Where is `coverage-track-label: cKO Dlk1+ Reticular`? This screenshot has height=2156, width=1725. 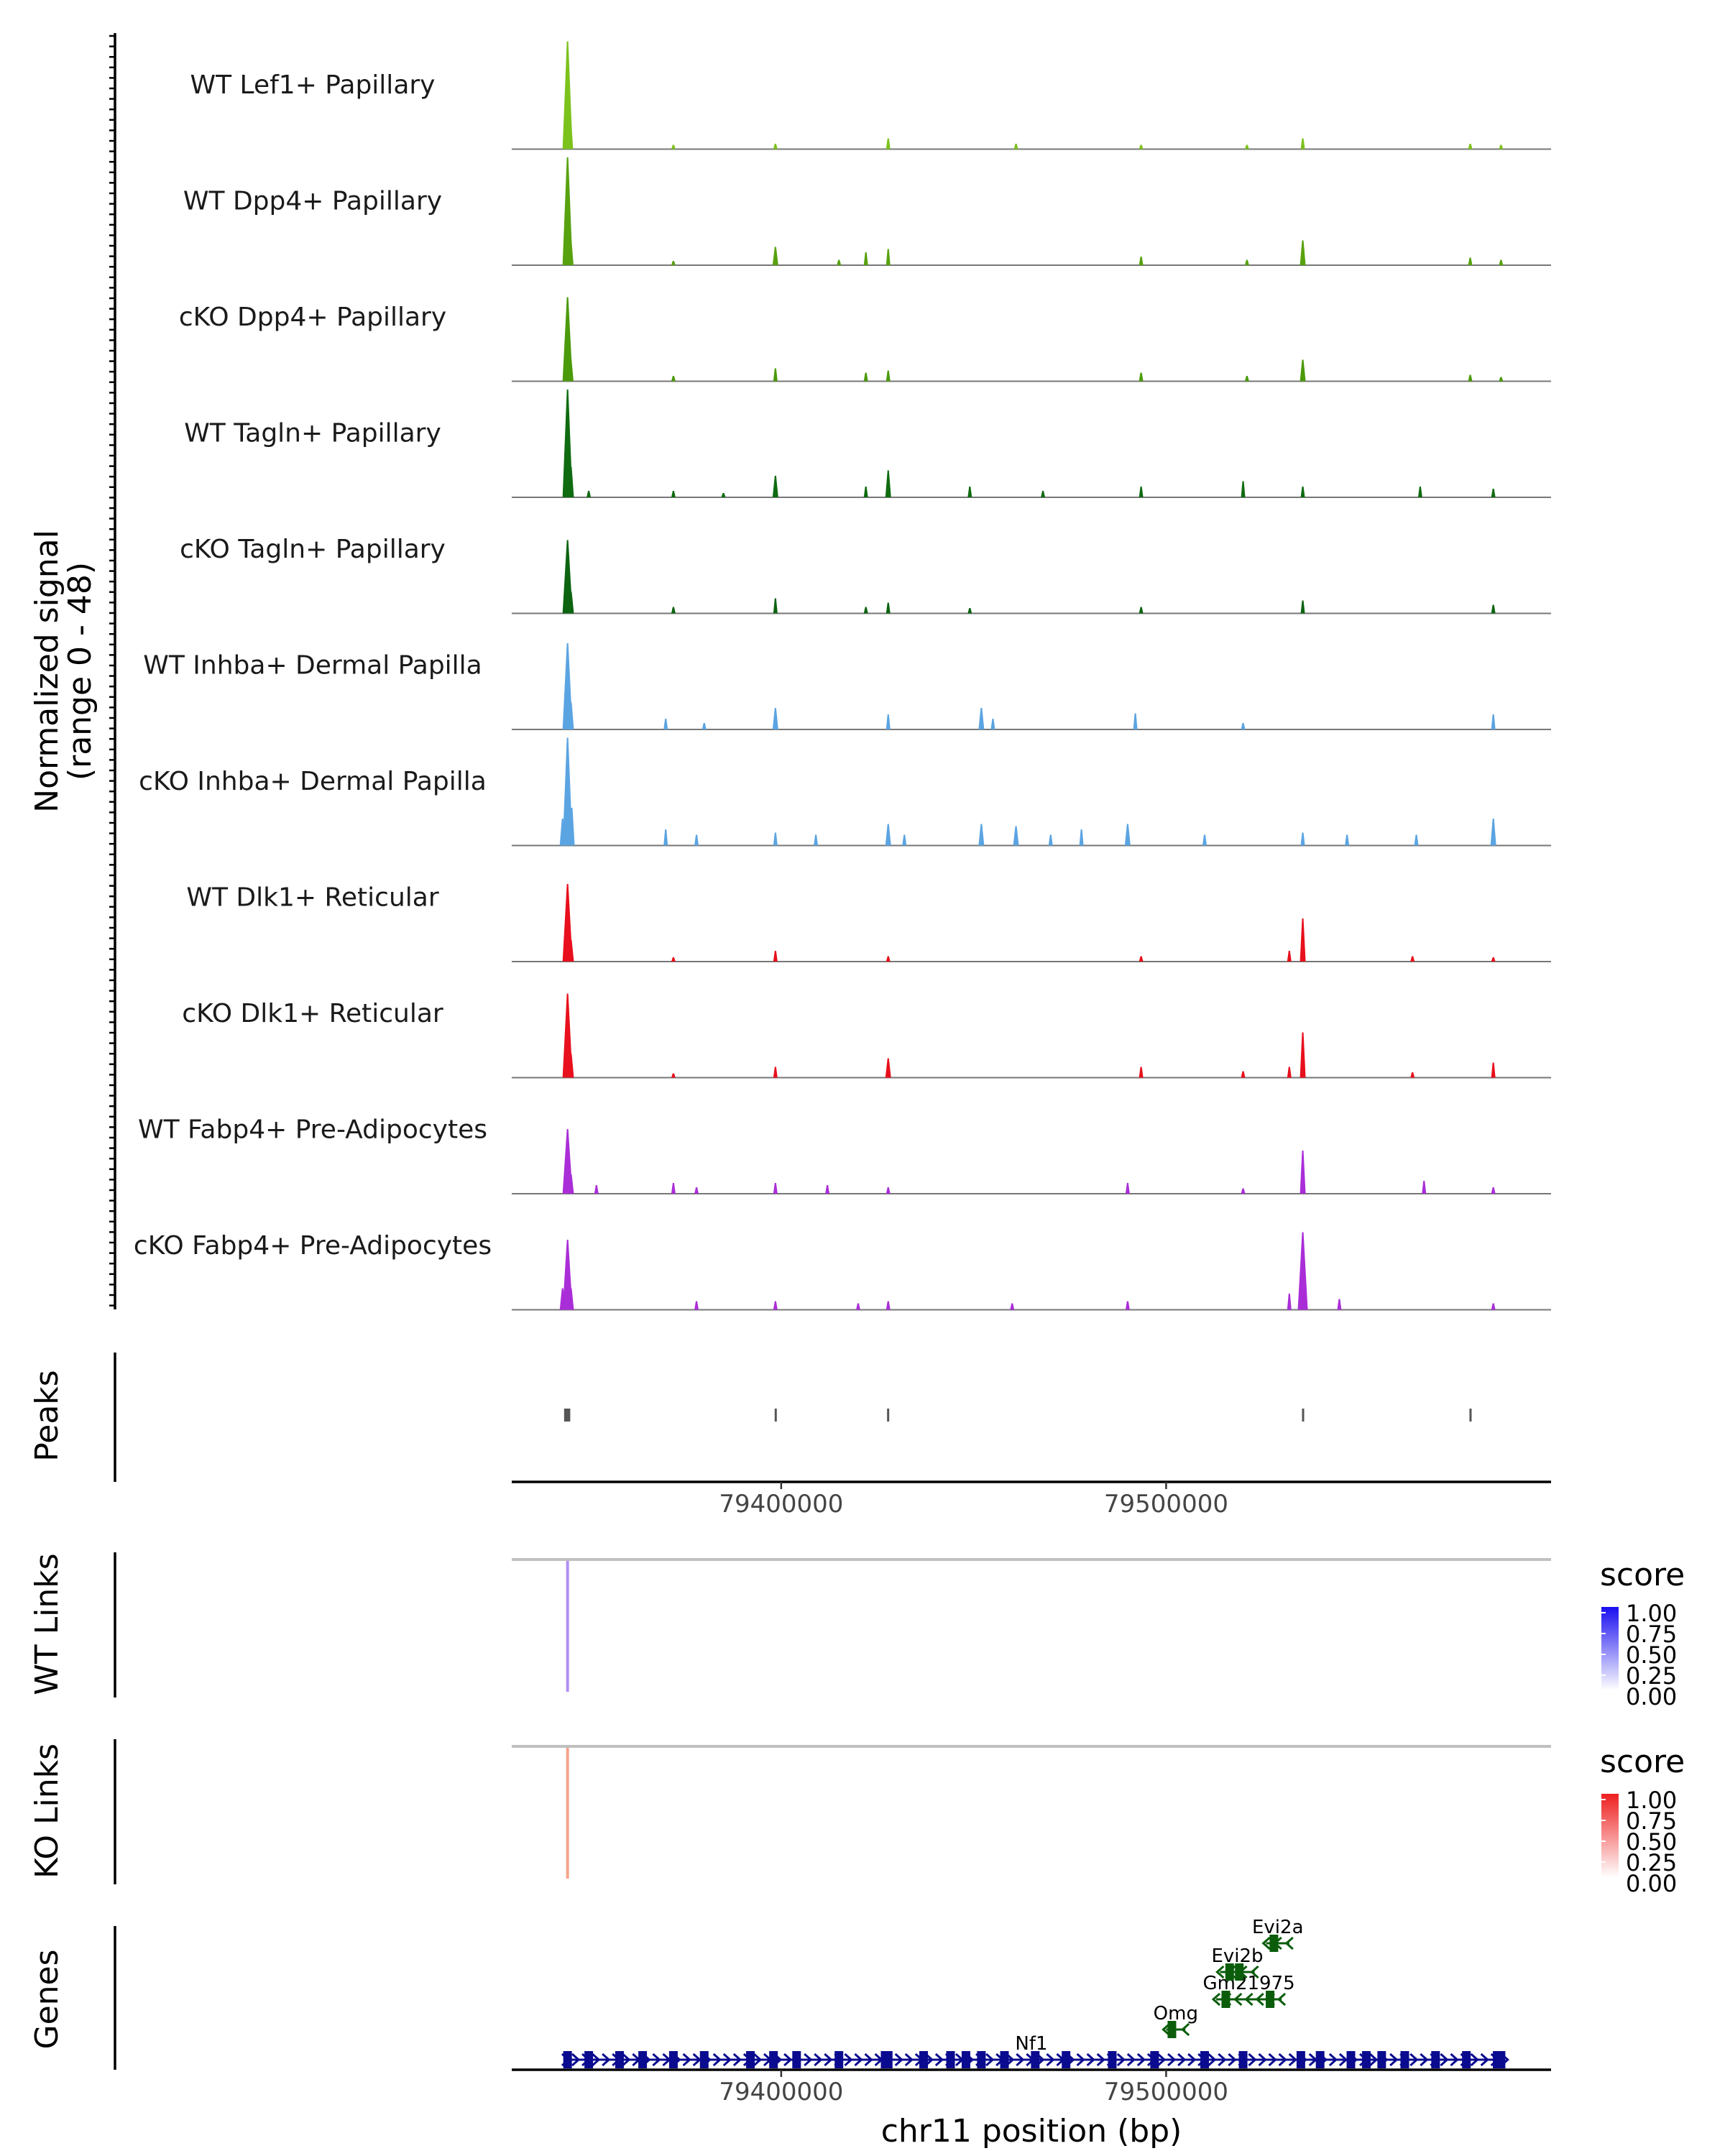 coverage-track-label: cKO Dlk1+ Reticular is located at coordinates (312, 1014).